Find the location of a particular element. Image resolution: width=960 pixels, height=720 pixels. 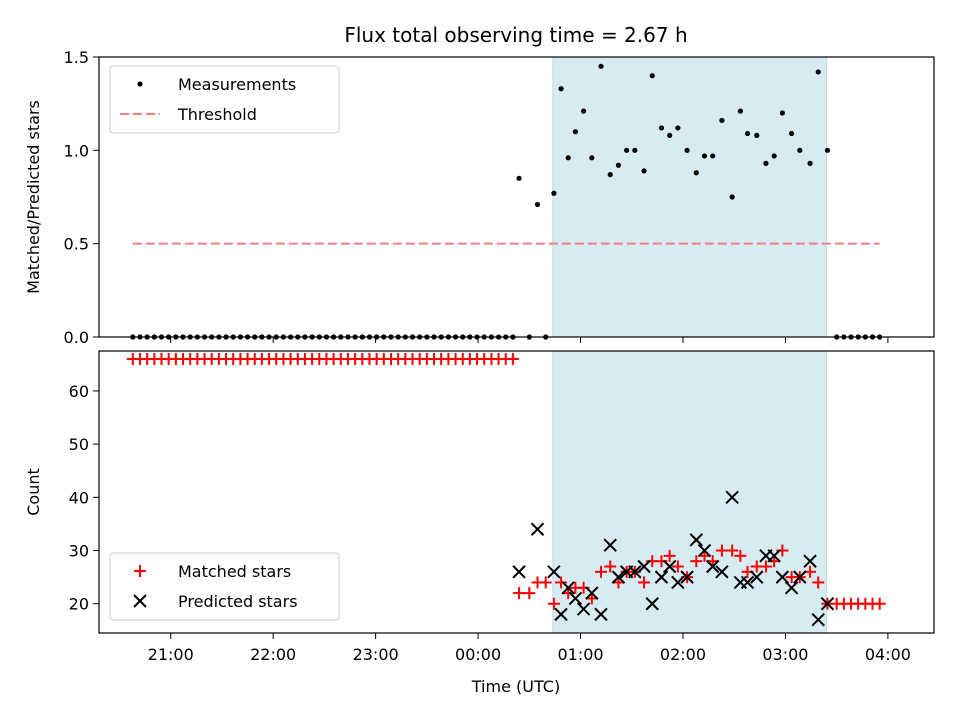

legend-entry: Threshold is located at coordinates (188, 114).